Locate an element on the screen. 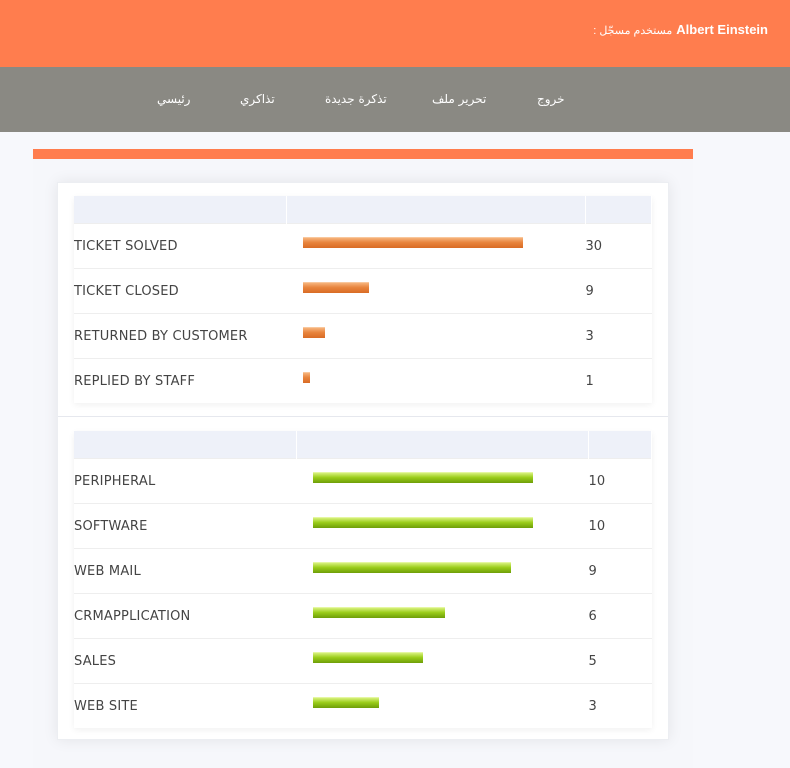  logged-in-user: : مستخدم مسجّل Albert Einstein is located at coordinates (680, 29).